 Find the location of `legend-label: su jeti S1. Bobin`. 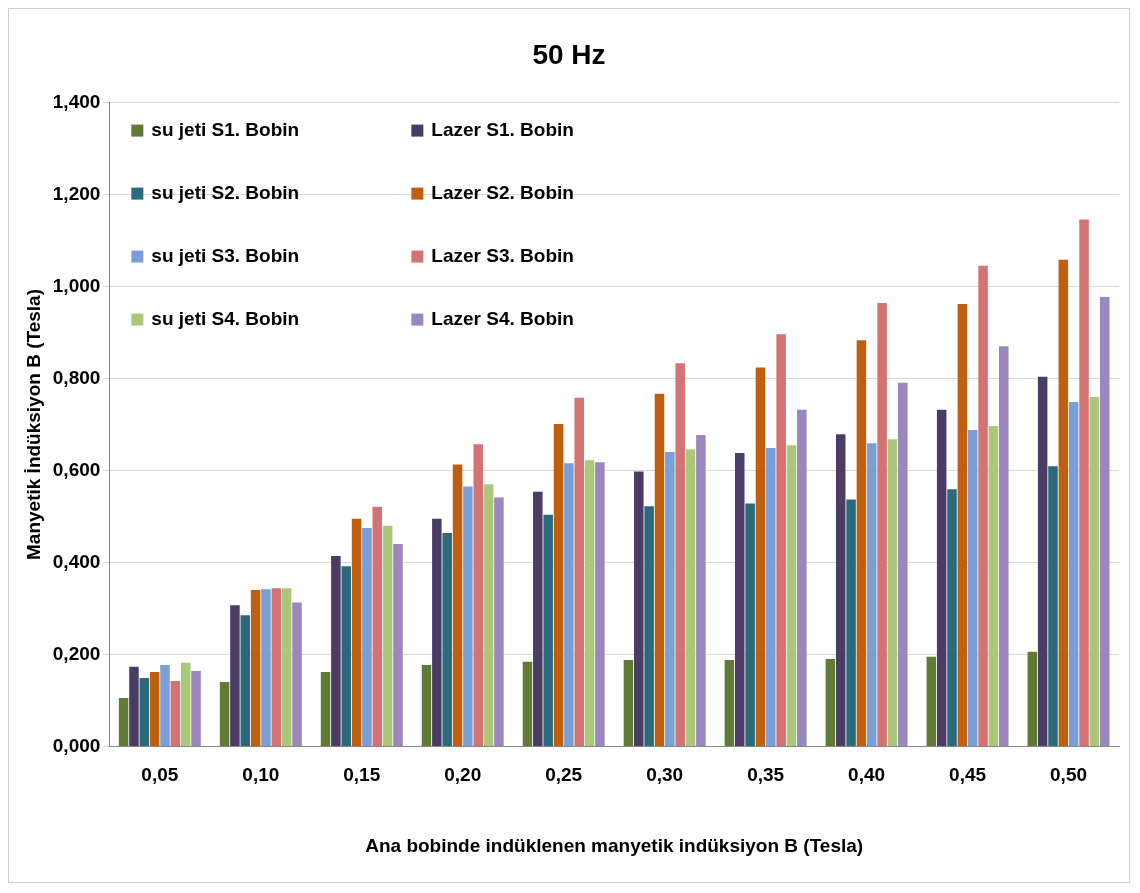

legend-label: su jeti S1. Bobin is located at coordinates (225, 129).